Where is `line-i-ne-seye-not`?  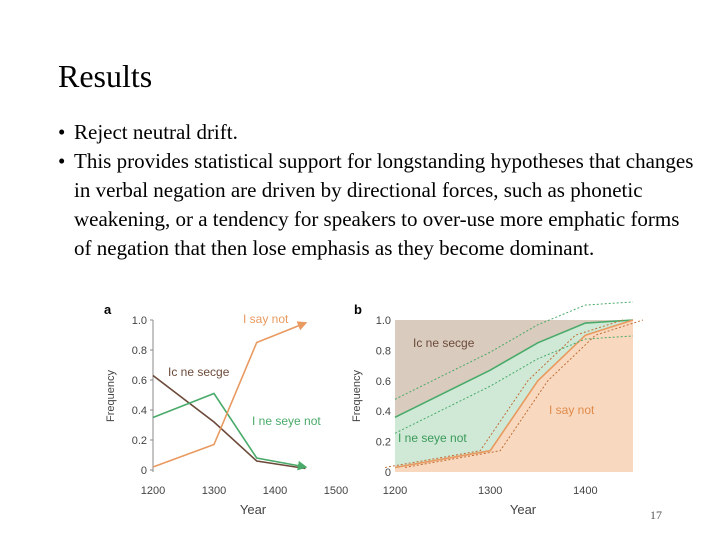 line-i-ne-seye-not is located at coordinates (514, 368).